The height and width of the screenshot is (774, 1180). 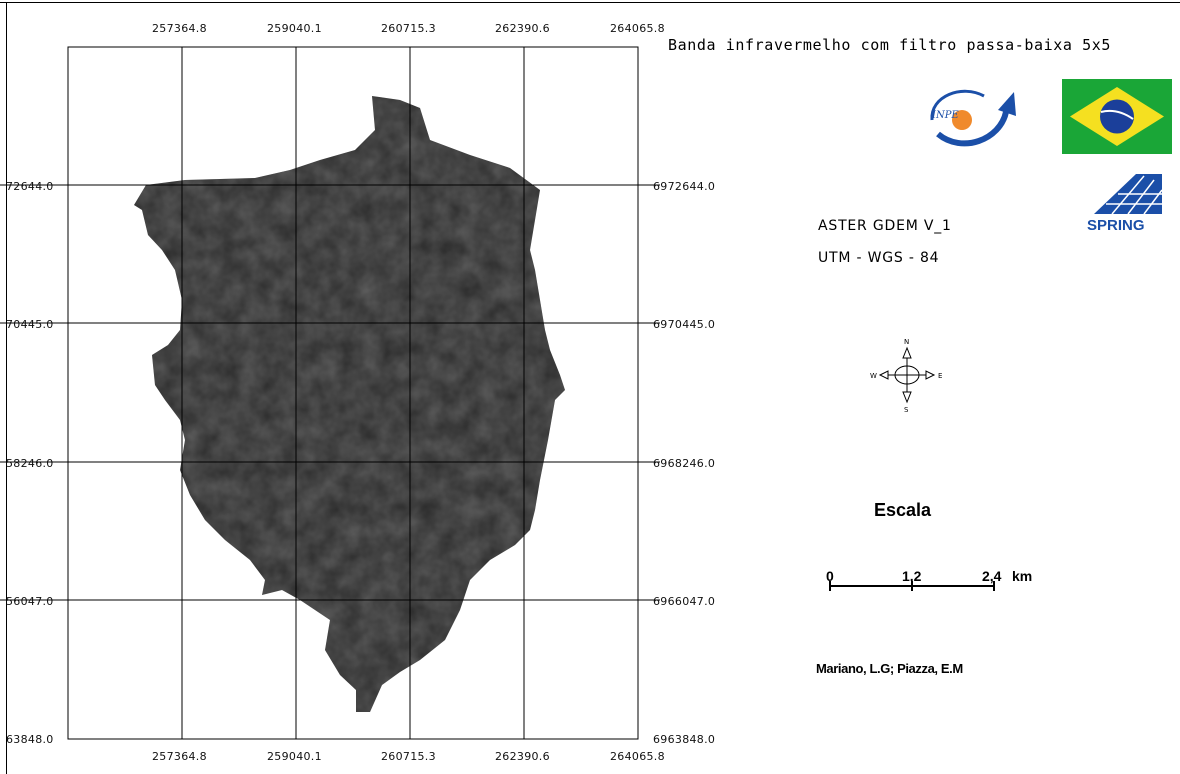 What do you see at coordinates (906, 342) in the screenshot?
I see `svg-text: N` at bounding box center [906, 342].